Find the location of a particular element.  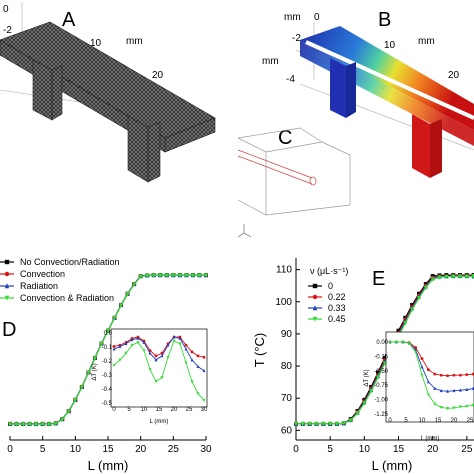

panel-e-y-tick: 60 is located at coordinates (287, 430).